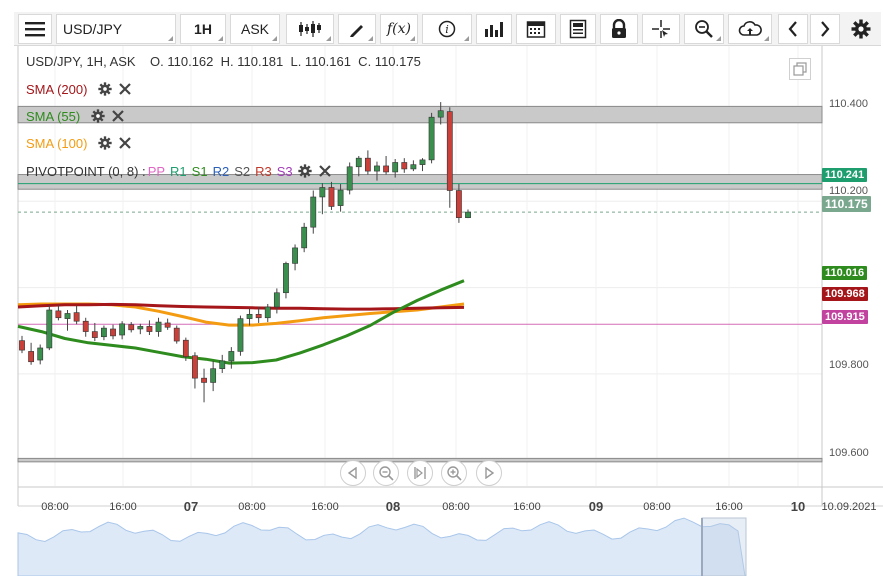 The height and width of the screenshot is (576, 883). I want to click on calendar-button, so click(536, 29).